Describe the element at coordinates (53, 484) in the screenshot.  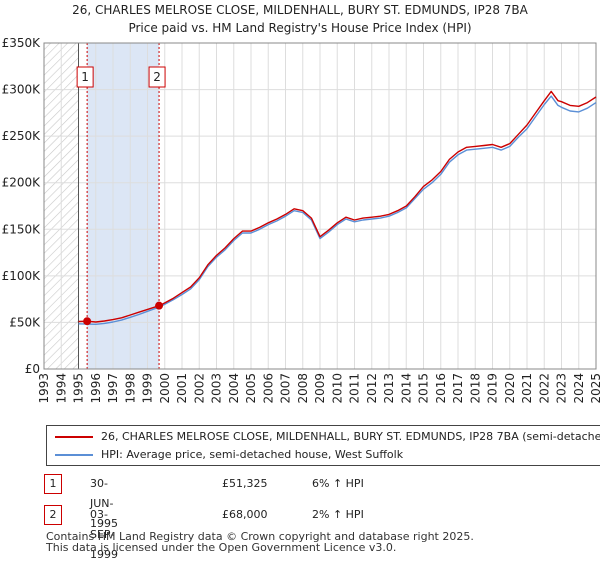
I see `sale-marker-box: 1` at that location.